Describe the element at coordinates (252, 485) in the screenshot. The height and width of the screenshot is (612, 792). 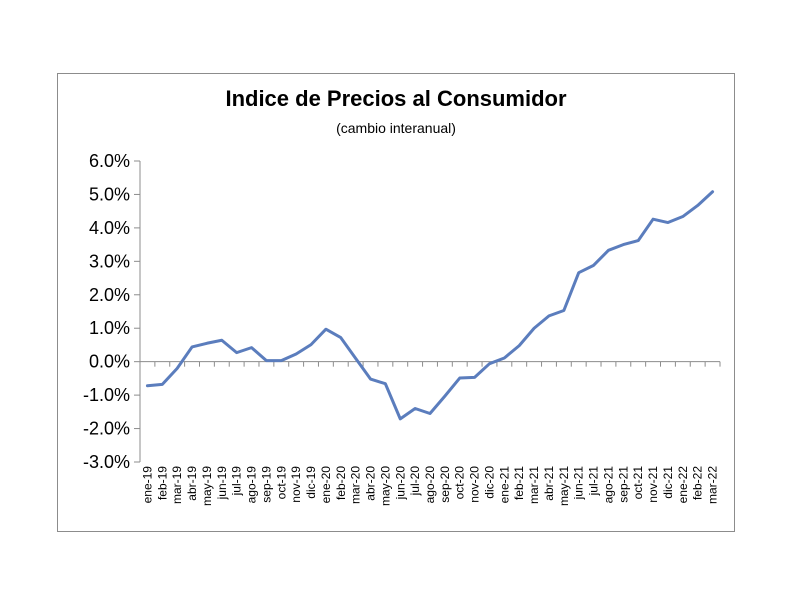
I see `x-tick-label: ago-19` at that location.